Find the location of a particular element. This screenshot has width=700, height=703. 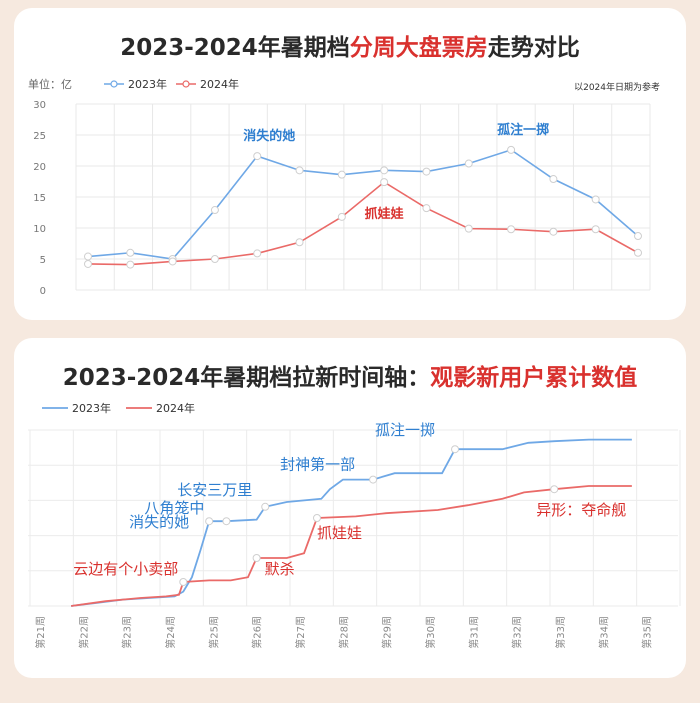

chart1-title: 2023-2024年暑期档分周大盘票房走势对比 is located at coordinates (350, 45).